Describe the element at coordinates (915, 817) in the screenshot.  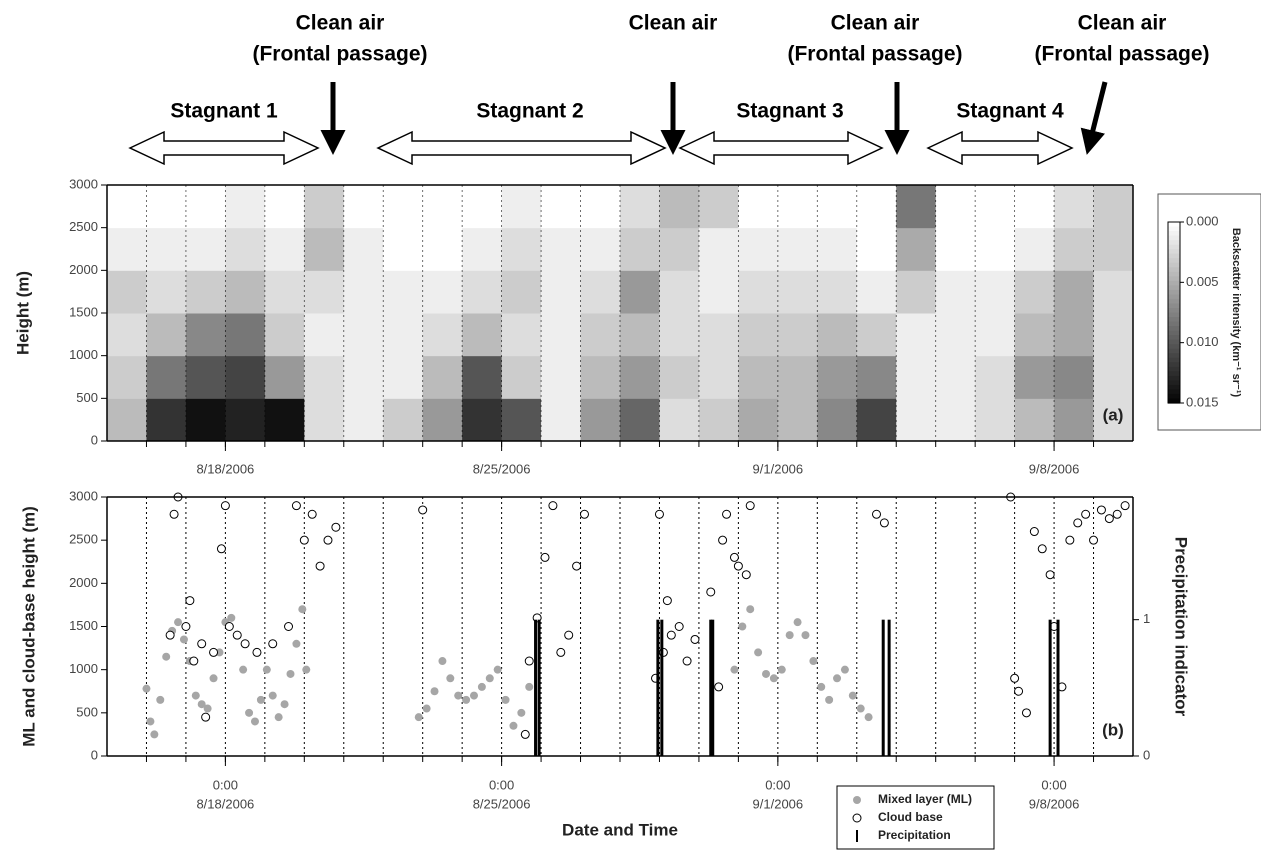
I see `legend-box` at that location.